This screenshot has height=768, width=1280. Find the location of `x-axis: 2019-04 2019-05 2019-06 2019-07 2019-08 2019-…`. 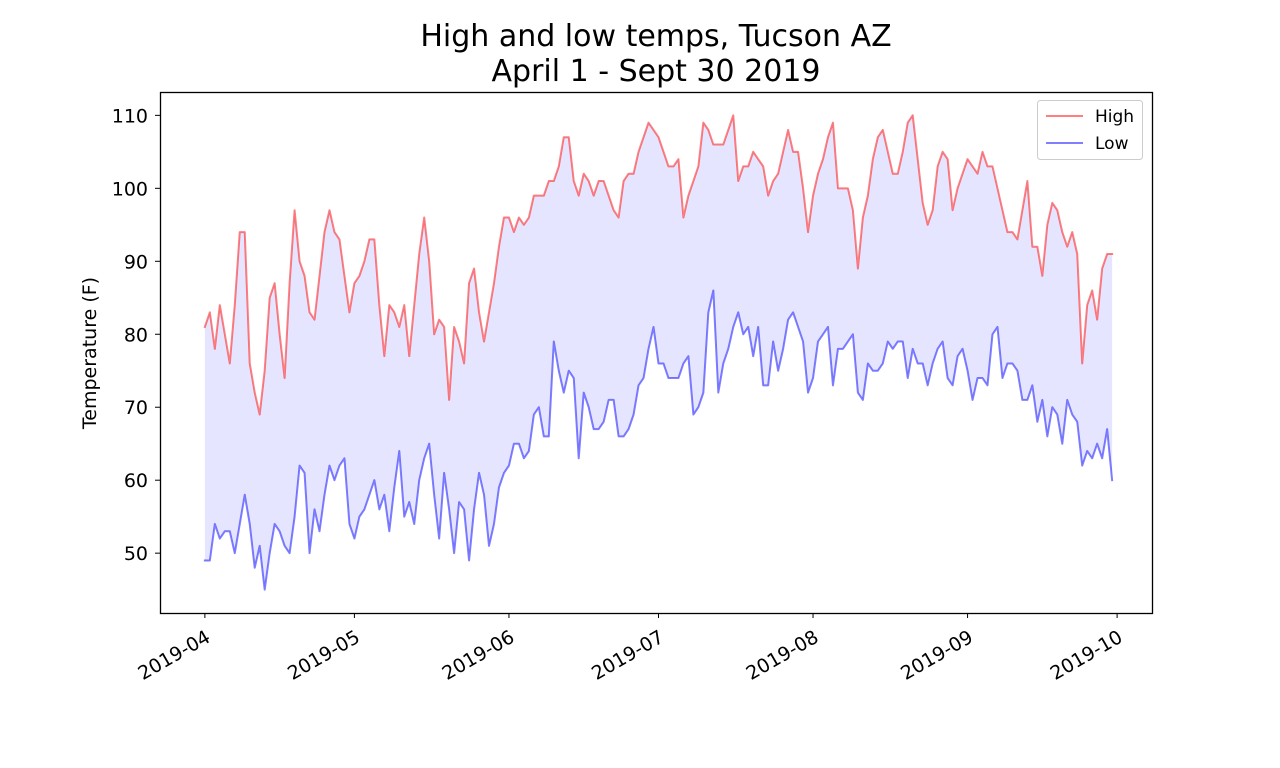

x-axis: 2019-04 2019-05 2019-06 2019-07 2019-08 2019-… is located at coordinates (630, 649).